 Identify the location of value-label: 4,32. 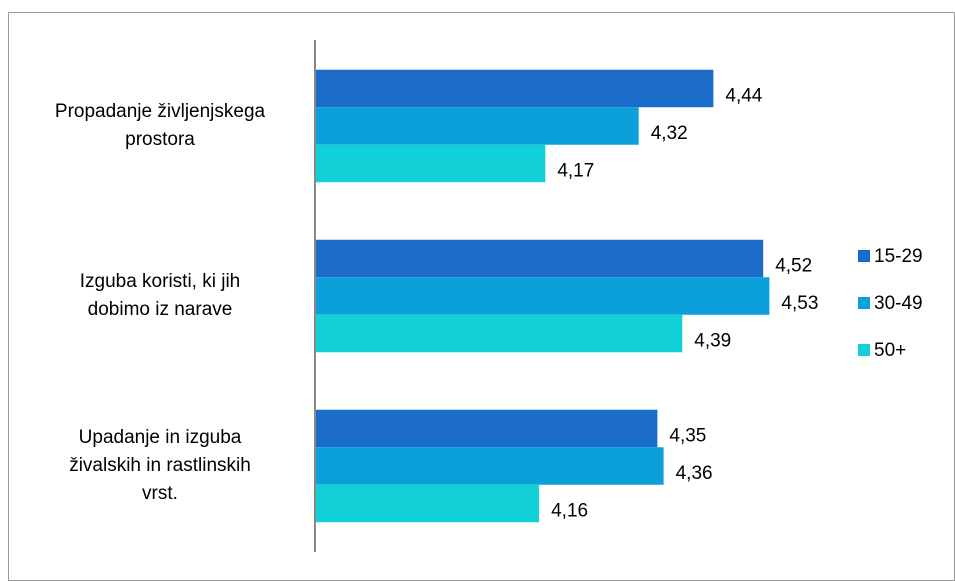
(669, 133).